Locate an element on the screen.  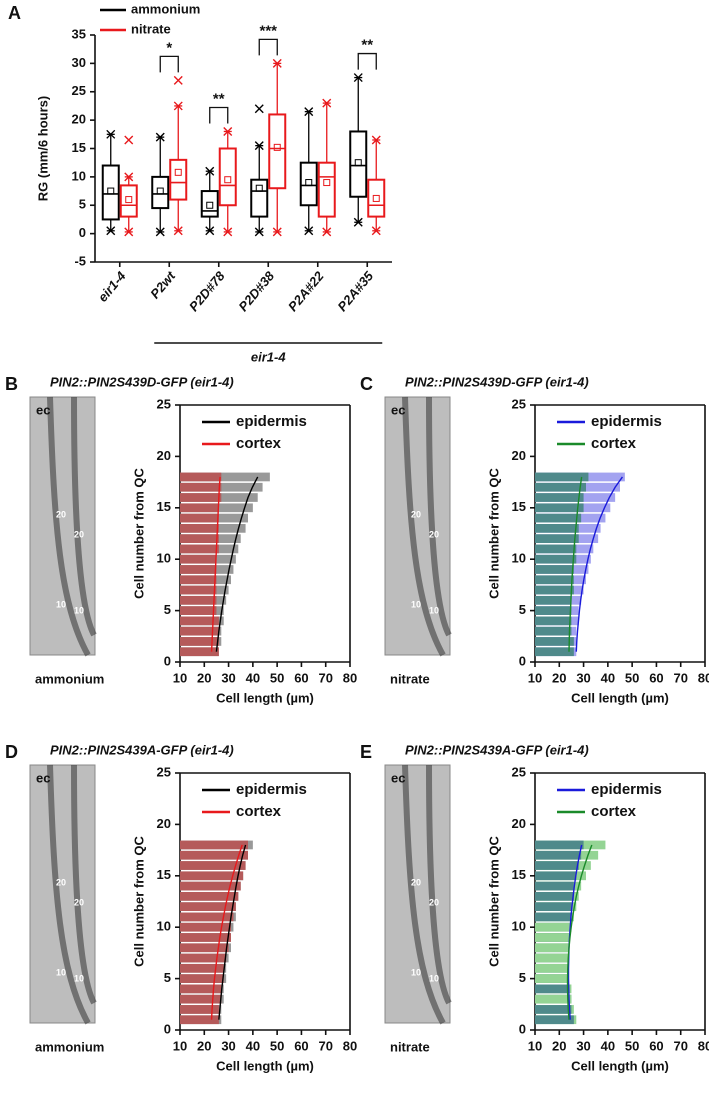
significance-label: ** is located at coordinates (219, 98).